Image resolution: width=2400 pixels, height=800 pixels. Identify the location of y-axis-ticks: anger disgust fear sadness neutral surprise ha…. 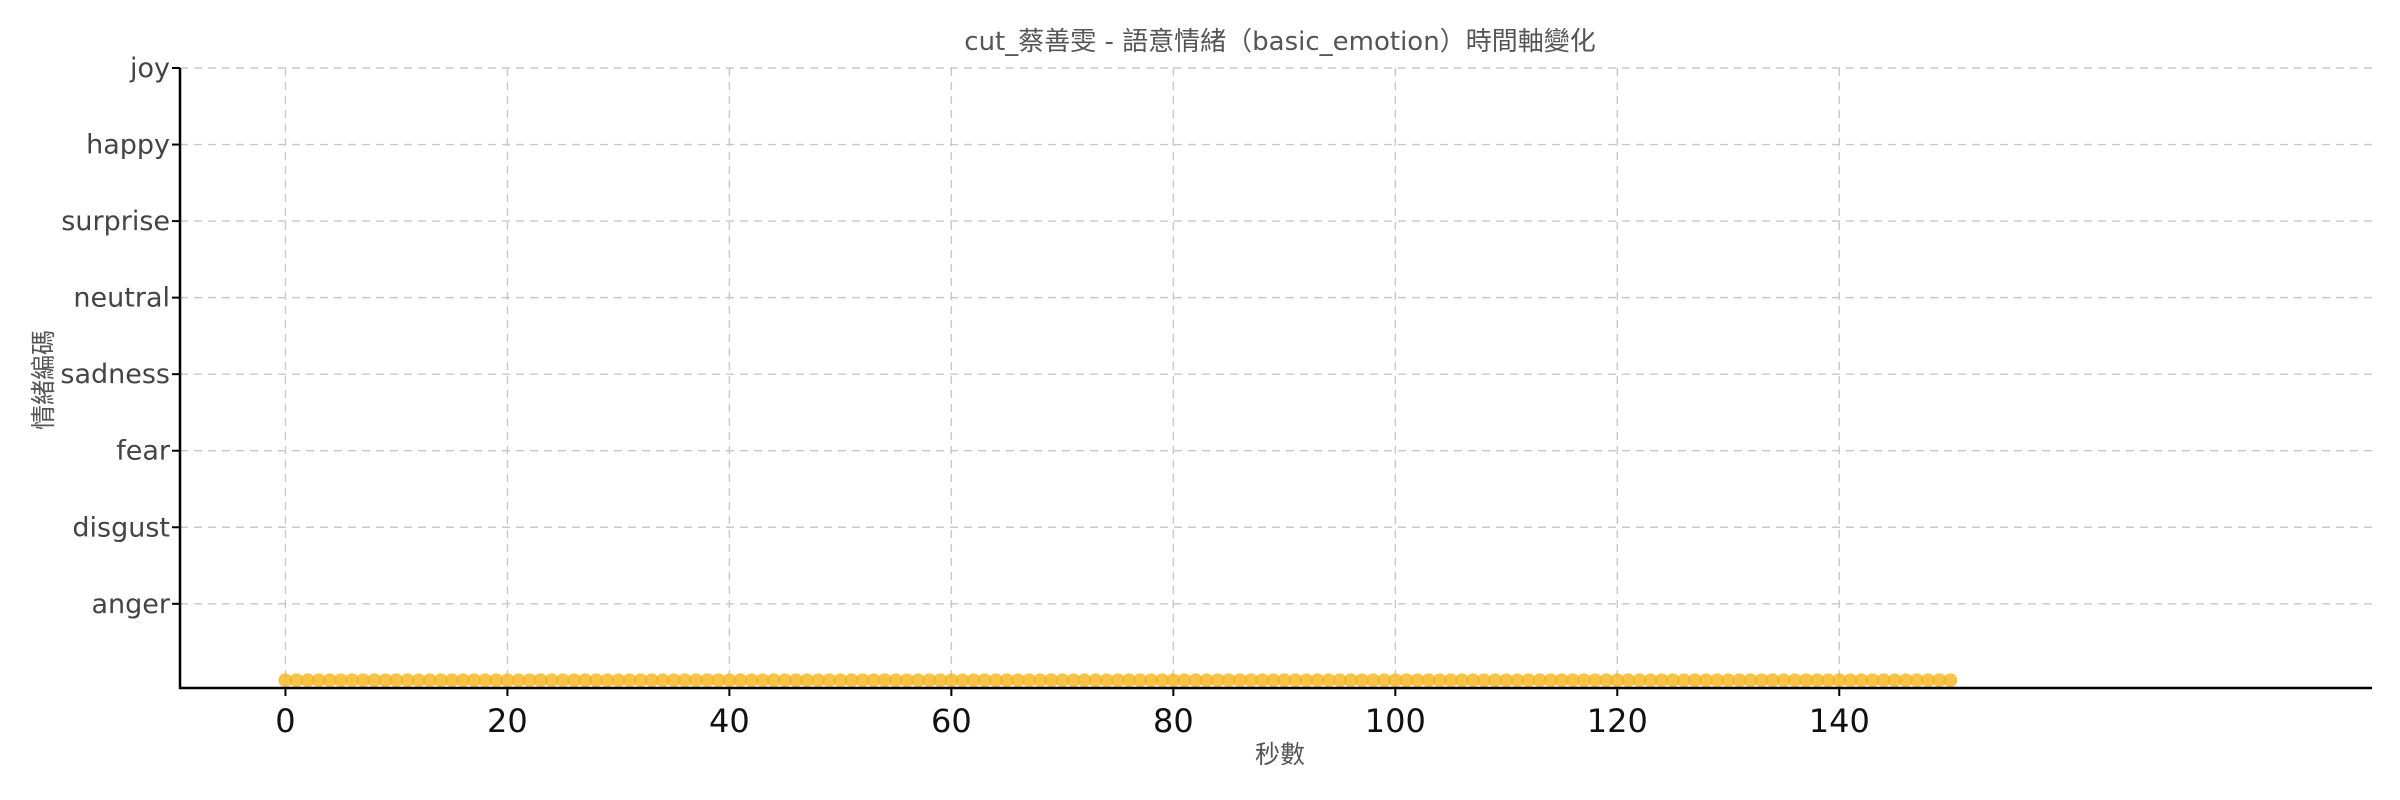
(120, 336).